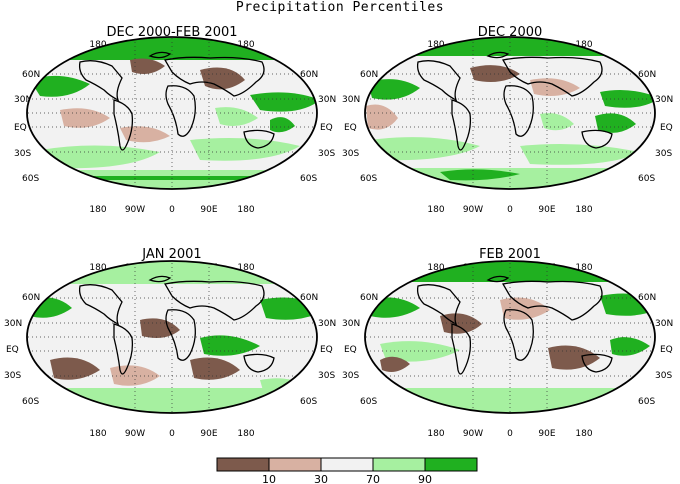 This screenshot has width=680, height=484. Describe the element at coordinates (340, 7) in the screenshot. I see `figure-title: Precipitation Percentiles` at that location.